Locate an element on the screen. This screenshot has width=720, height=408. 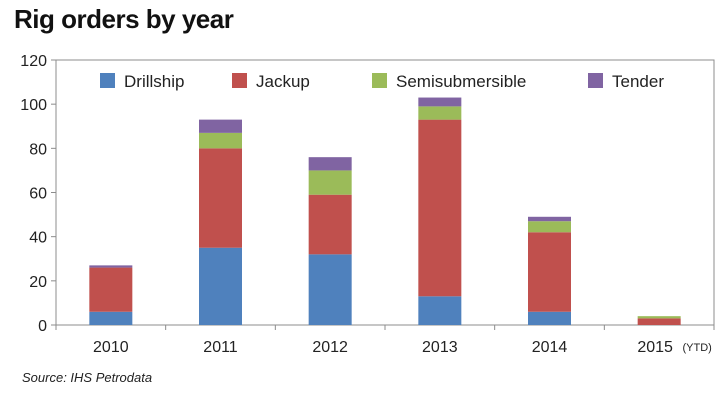
bar-jackup-2011 is located at coordinates (220, 198).